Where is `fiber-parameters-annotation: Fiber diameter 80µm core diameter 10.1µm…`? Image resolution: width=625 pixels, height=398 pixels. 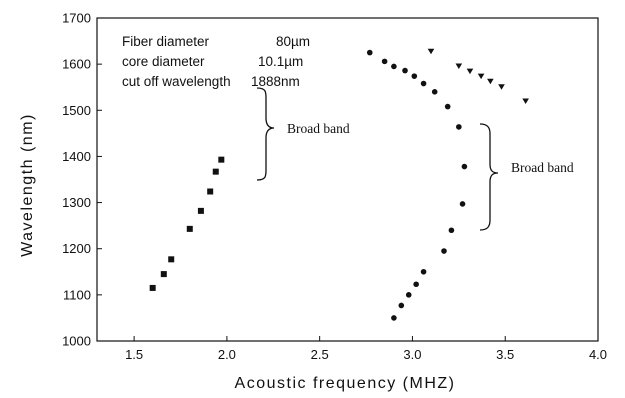 fiber-parameters-annotation: Fiber diameter 80µm core diameter 10.1µm… is located at coordinates (216, 61).